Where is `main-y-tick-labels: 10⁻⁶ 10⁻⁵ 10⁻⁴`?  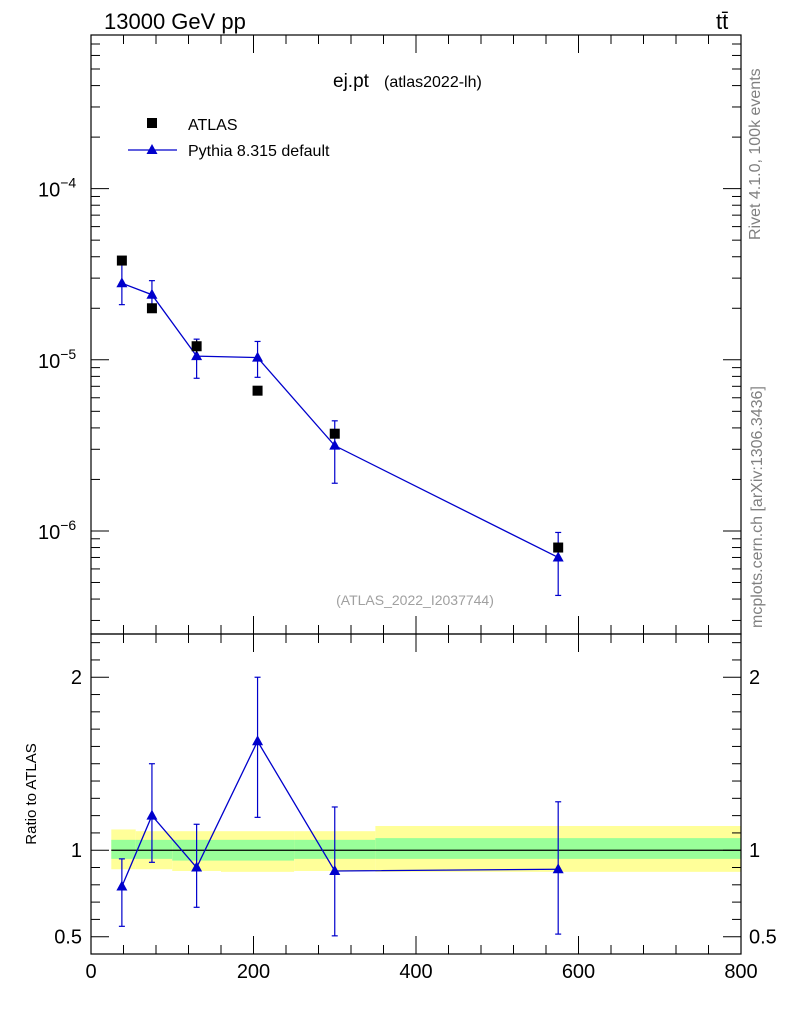 main-y-tick-labels: 10⁻⁶ 10⁻⁵ 10⁻⁴ is located at coordinates (57, 359).